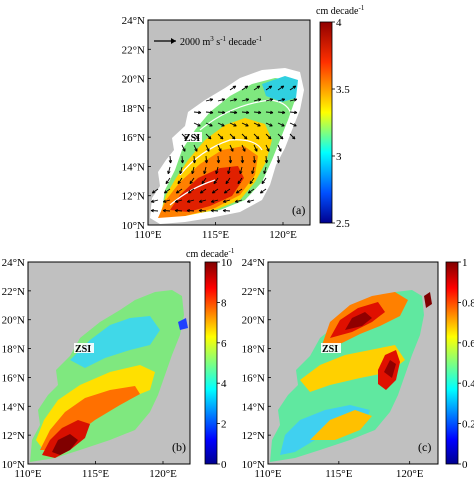 This screenshot has width=474, height=481. Describe the element at coordinates (215, 235) in the screenshot. I see `x-tick-label: 115°E` at that location.